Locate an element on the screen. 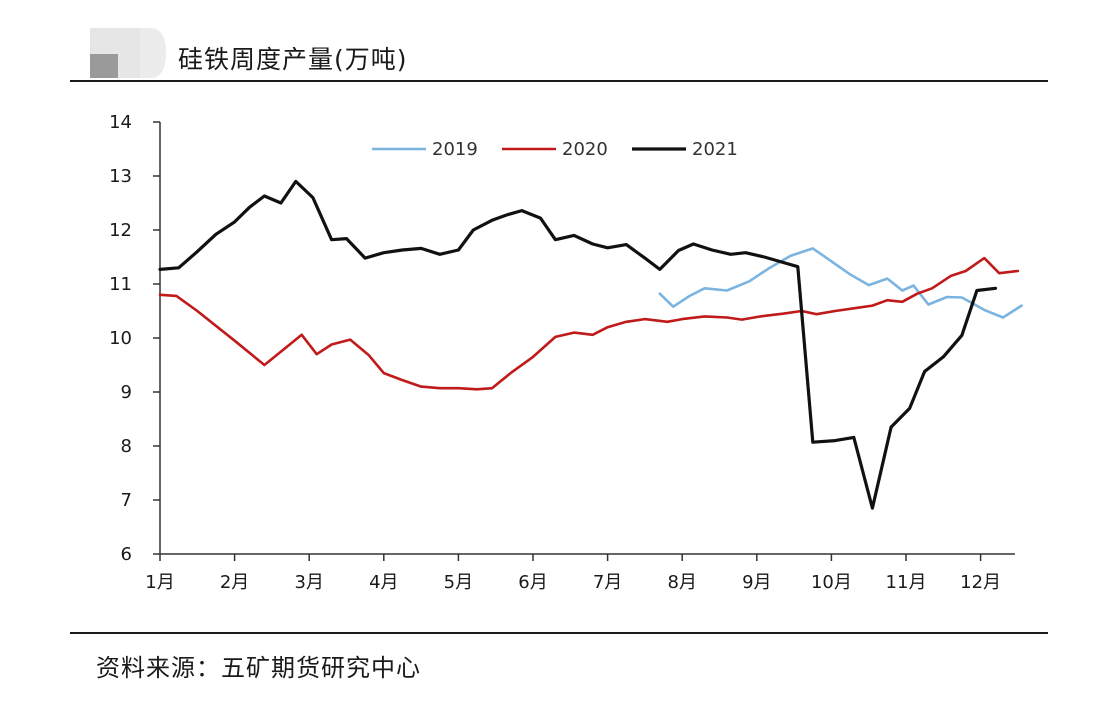 The height and width of the screenshot is (714, 1104). x-tick-label: 5月 is located at coordinates (458, 582).